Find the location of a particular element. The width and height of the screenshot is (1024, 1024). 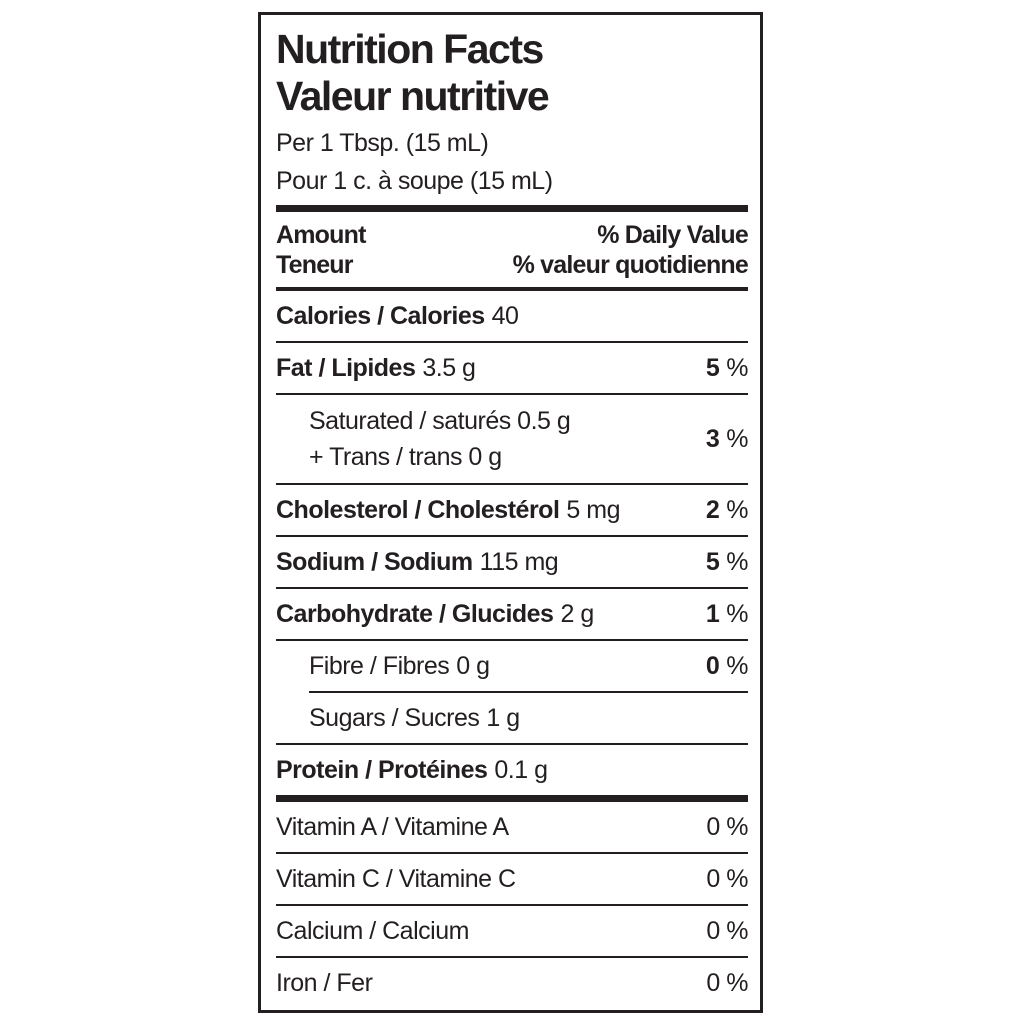

row-protein-label: Protein / Protéines is located at coordinates (382, 770).